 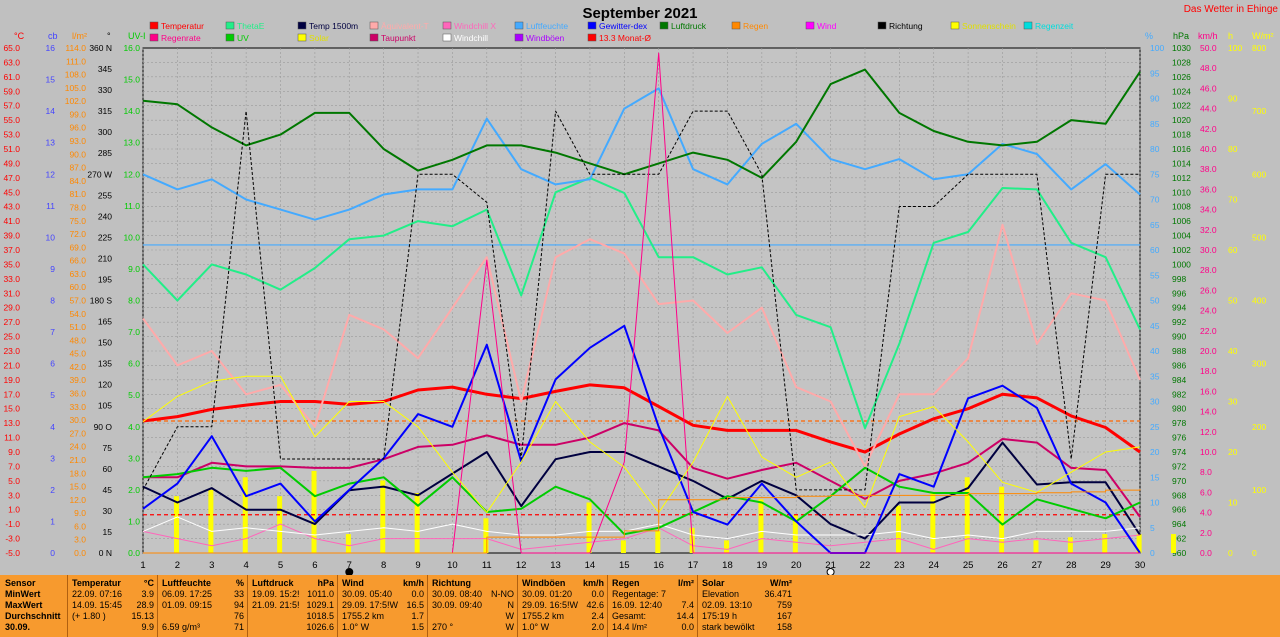 I want to click on axis-tick-L0: 31.0, so click(x=11, y=293).